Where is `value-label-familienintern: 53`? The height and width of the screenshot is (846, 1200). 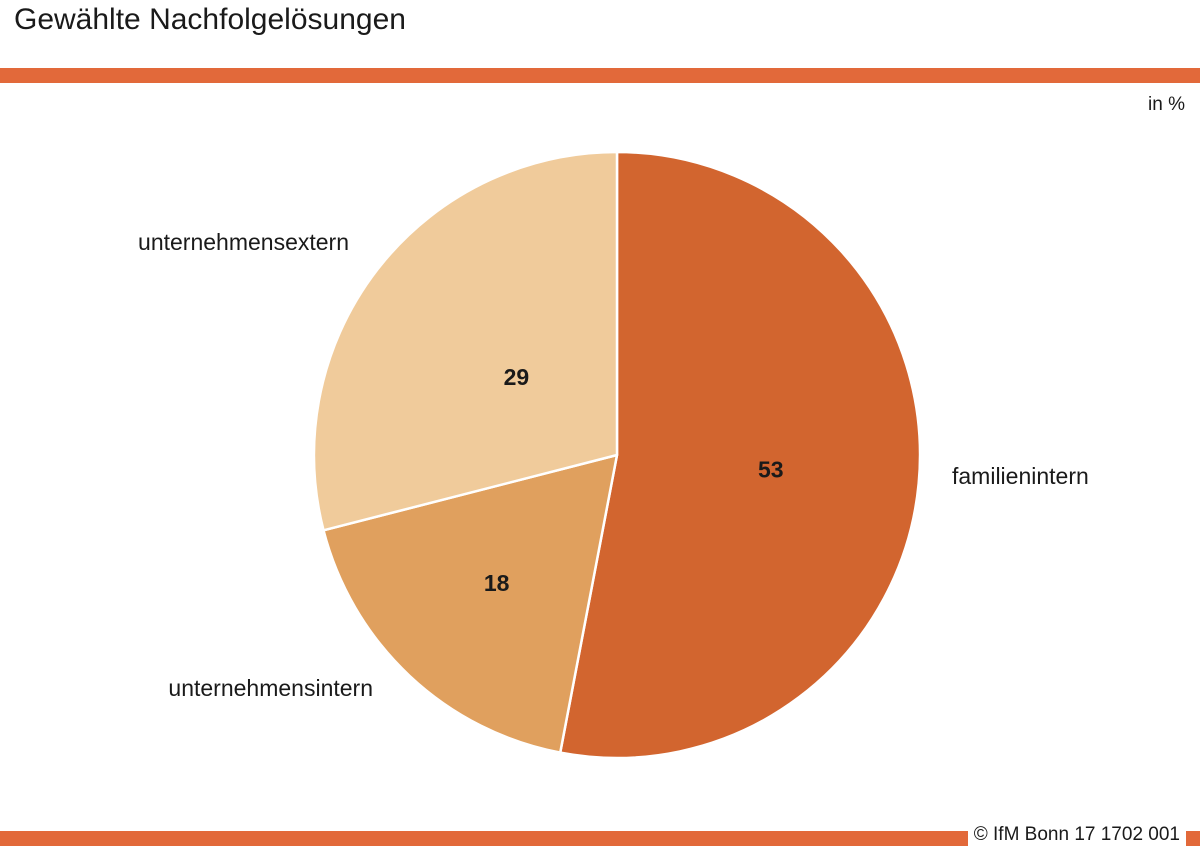
value-label-familienintern: 53 is located at coordinates (771, 470).